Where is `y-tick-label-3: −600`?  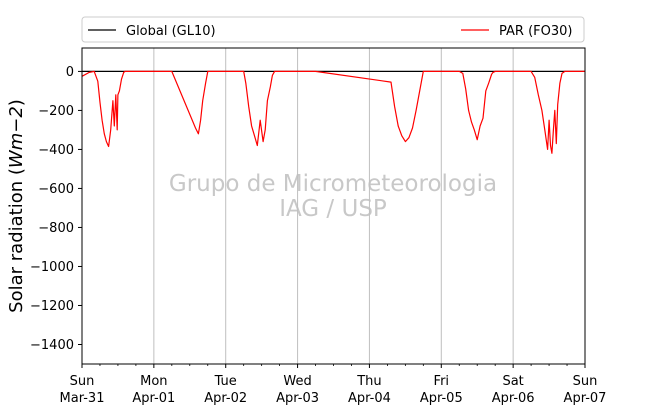 y-tick-label-3: −600 is located at coordinates (56, 189).